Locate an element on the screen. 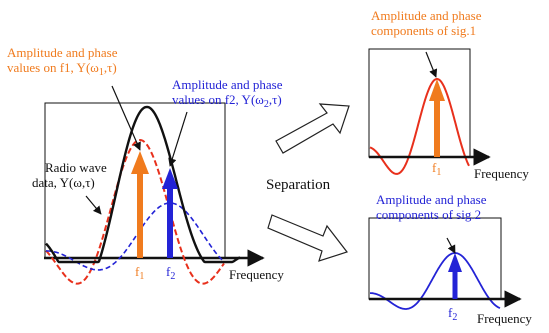 The image size is (549, 333). f2-amplitude-arrowhead is located at coordinates (170, 178).